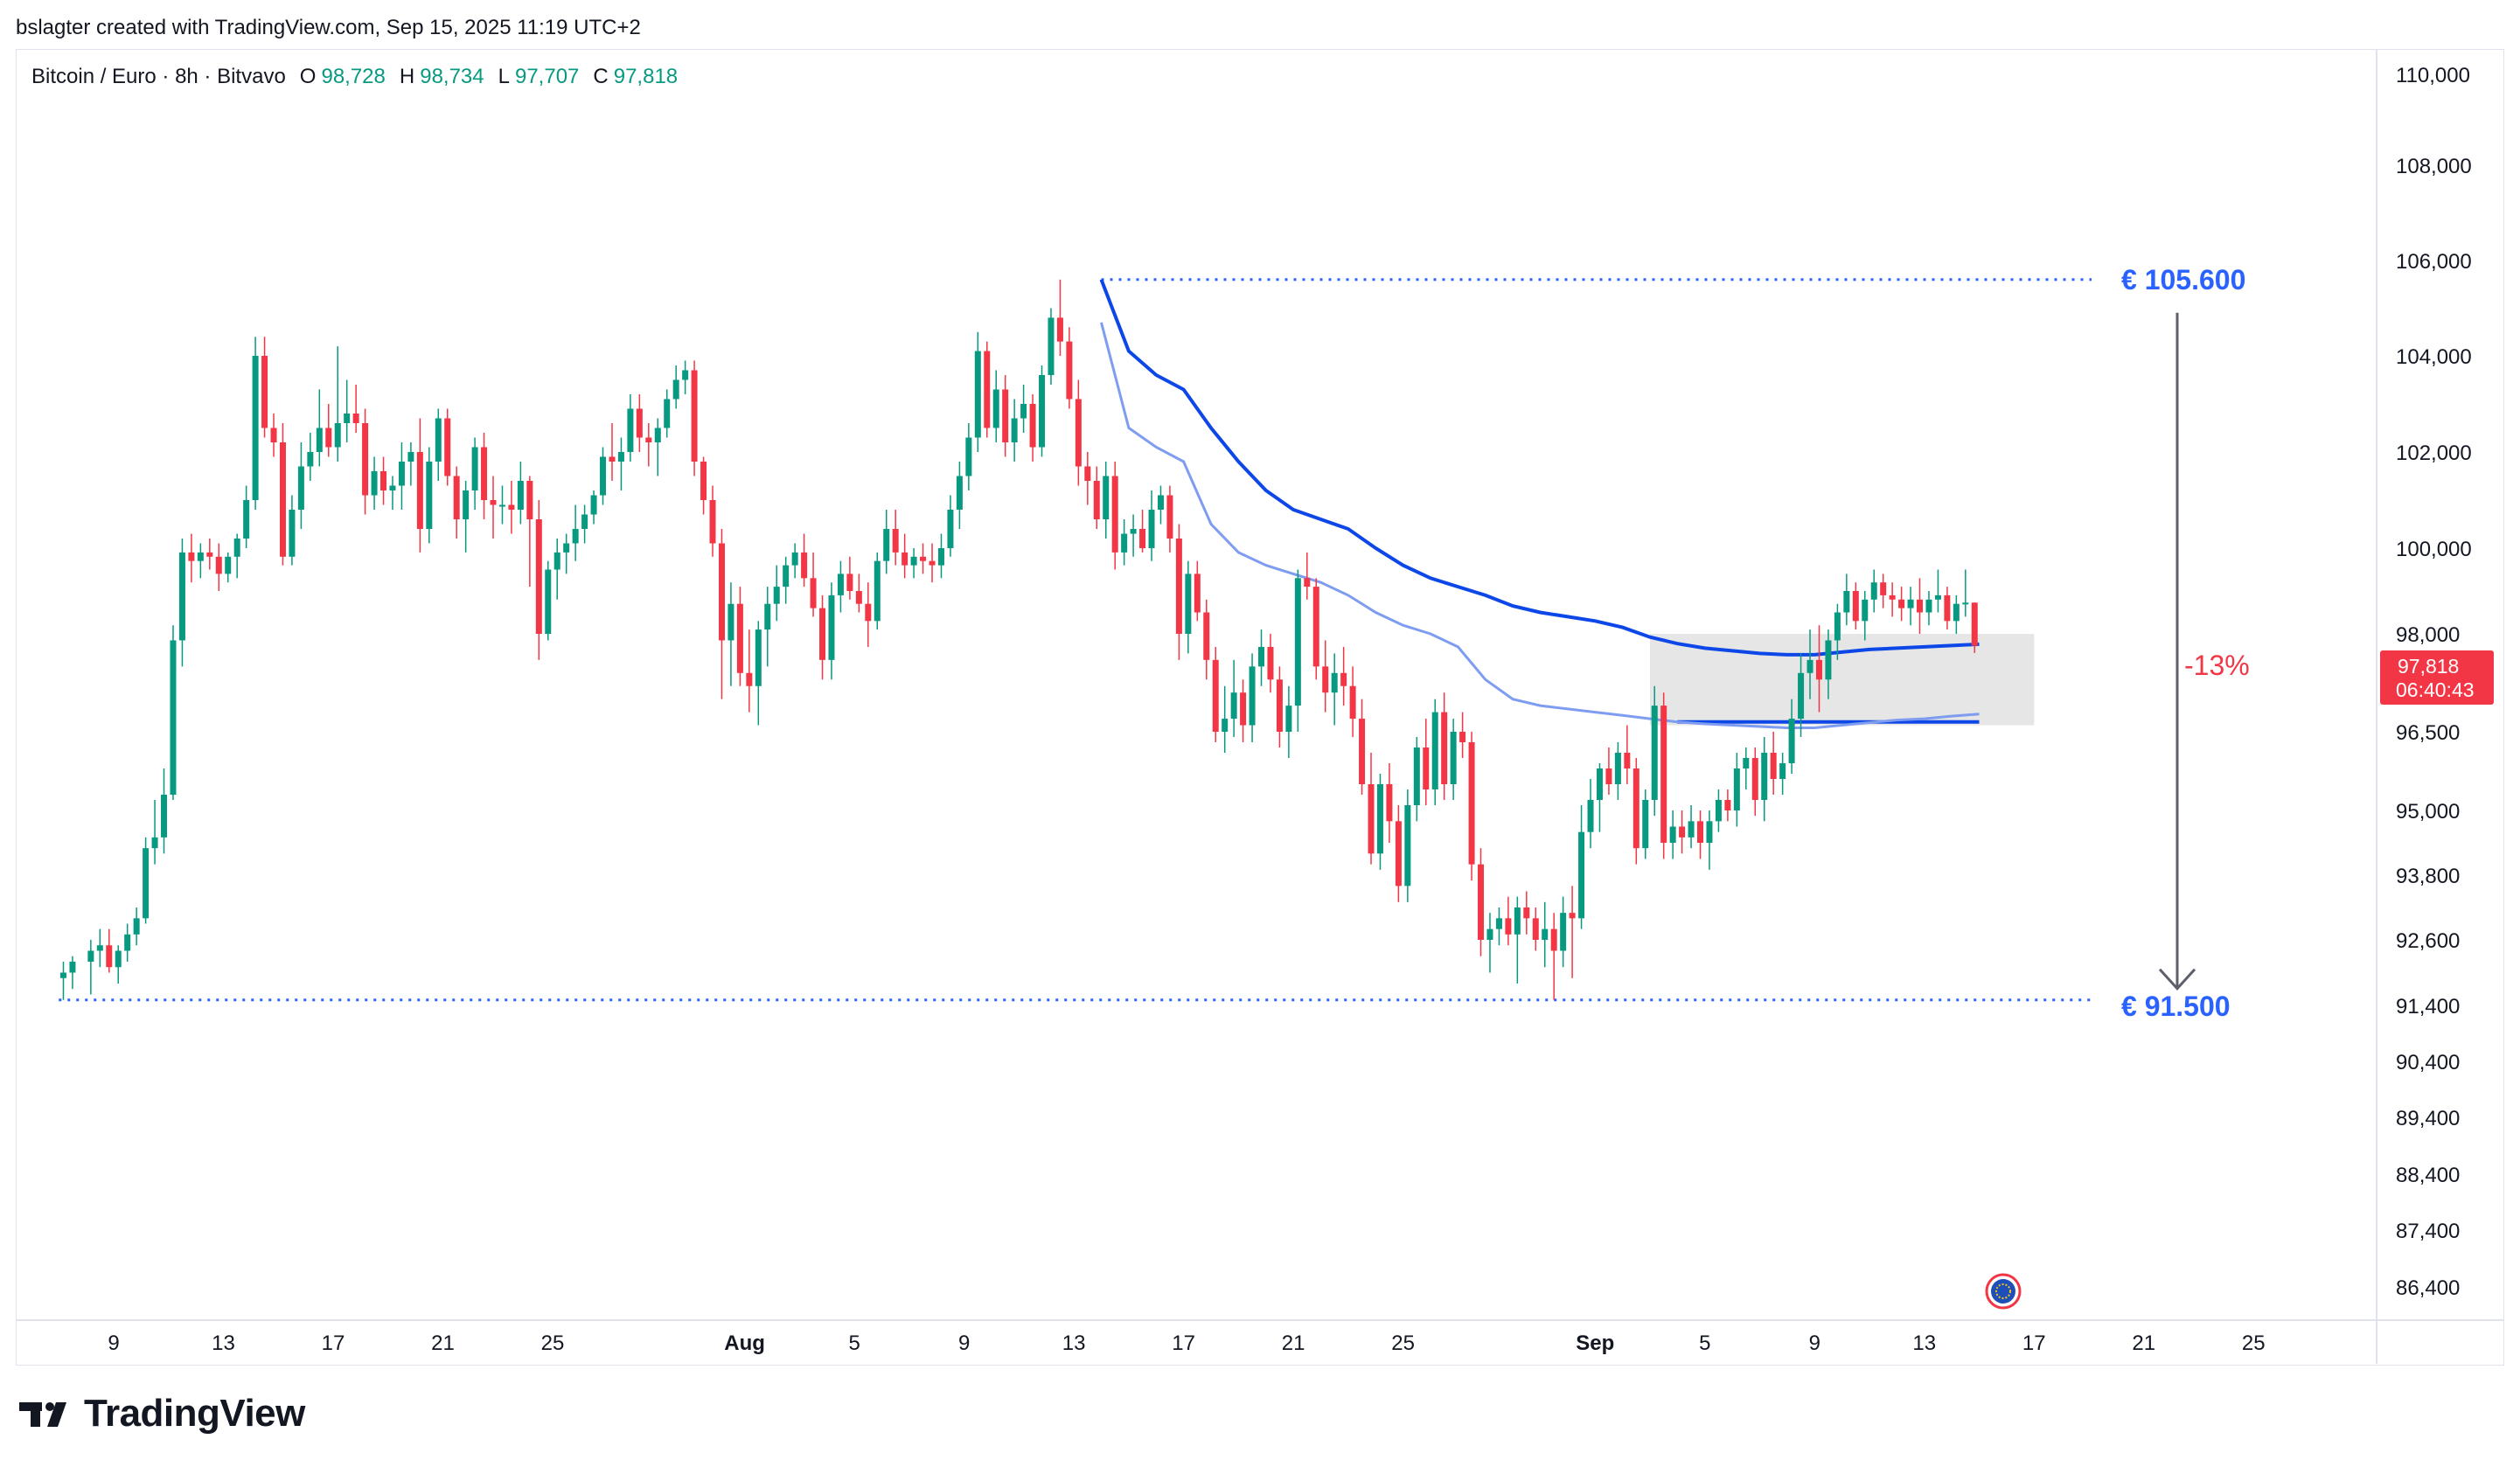 The width and height of the screenshot is (2520, 1467). What do you see at coordinates (2428, 635) in the screenshot?
I see `price-tick-label: 98,000` at bounding box center [2428, 635].